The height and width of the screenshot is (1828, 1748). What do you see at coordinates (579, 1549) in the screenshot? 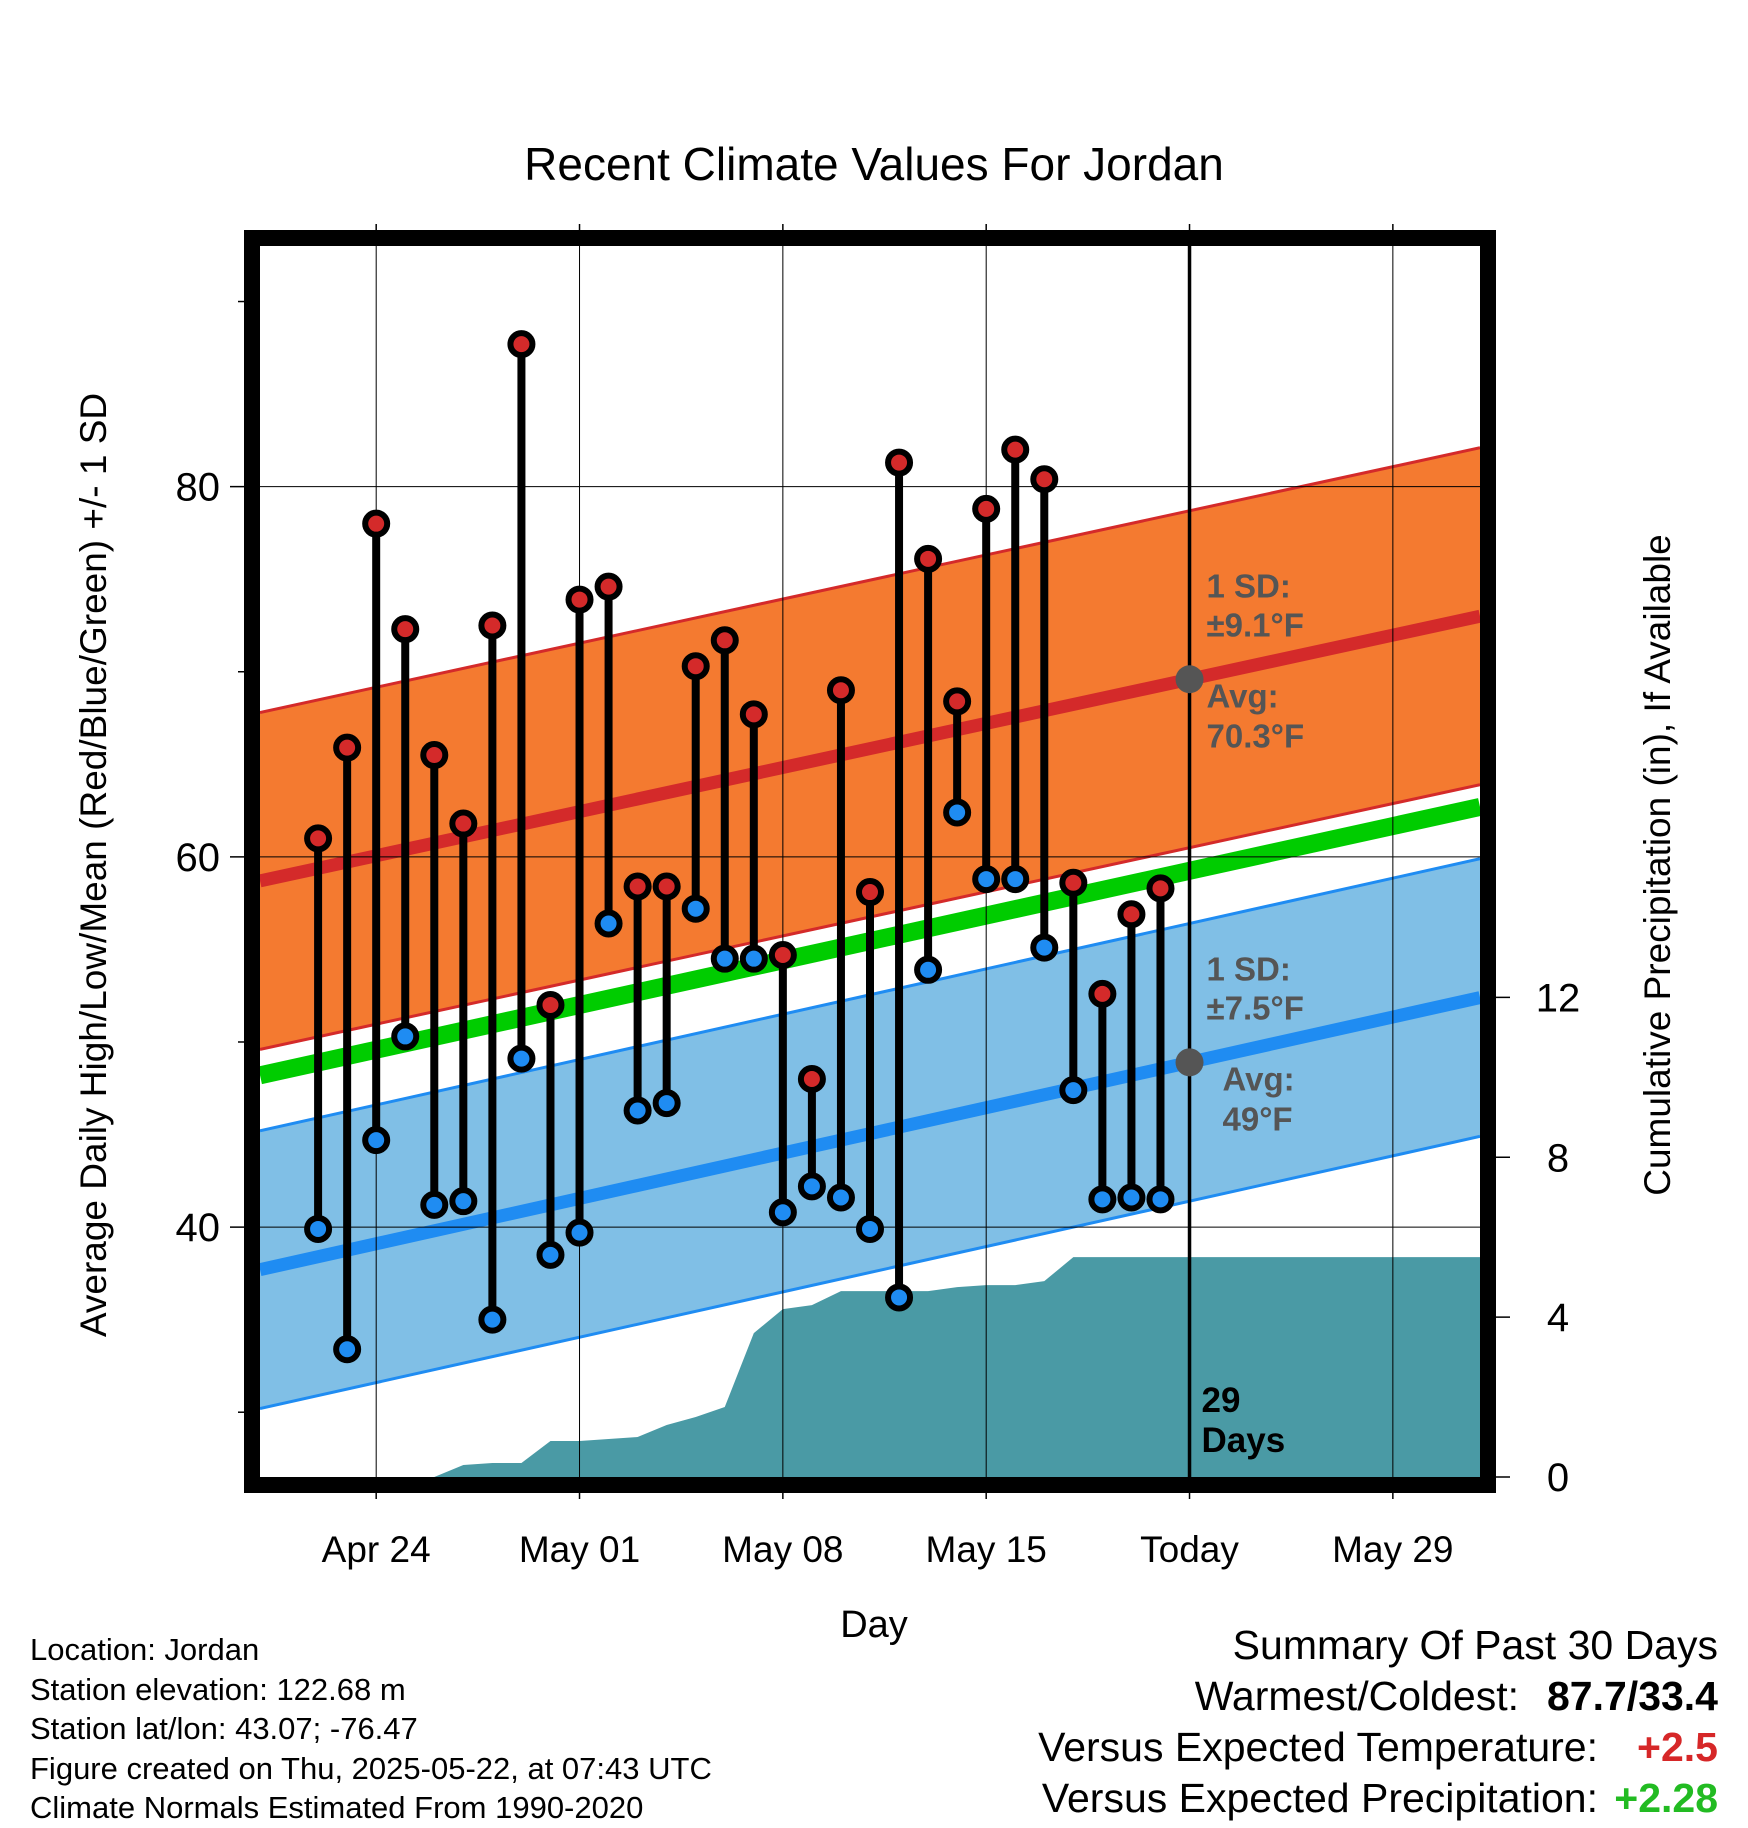
I see `x-tick-label: May 01` at bounding box center [579, 1549].